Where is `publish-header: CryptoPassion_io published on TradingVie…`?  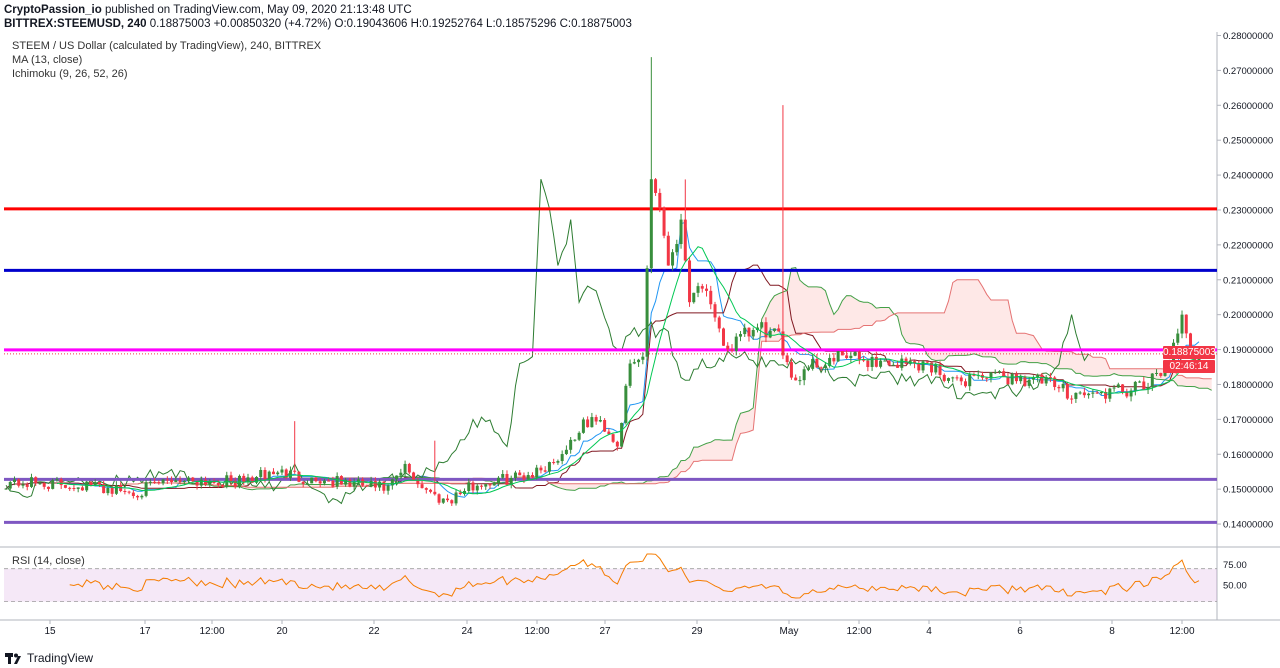 publish-header: CryptoPassion_io published on TradingVie… is located at coordinates (208, 10).